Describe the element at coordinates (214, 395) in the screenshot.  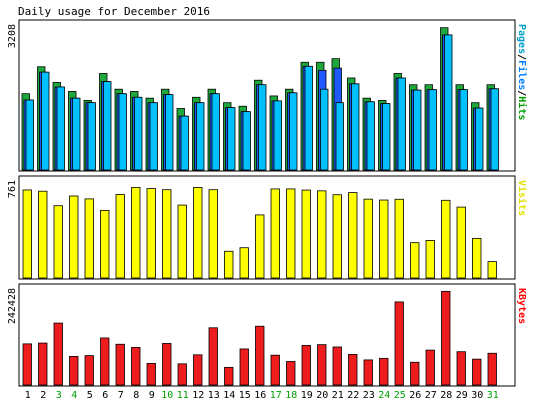
I see `day-label-13: 13` at that location.